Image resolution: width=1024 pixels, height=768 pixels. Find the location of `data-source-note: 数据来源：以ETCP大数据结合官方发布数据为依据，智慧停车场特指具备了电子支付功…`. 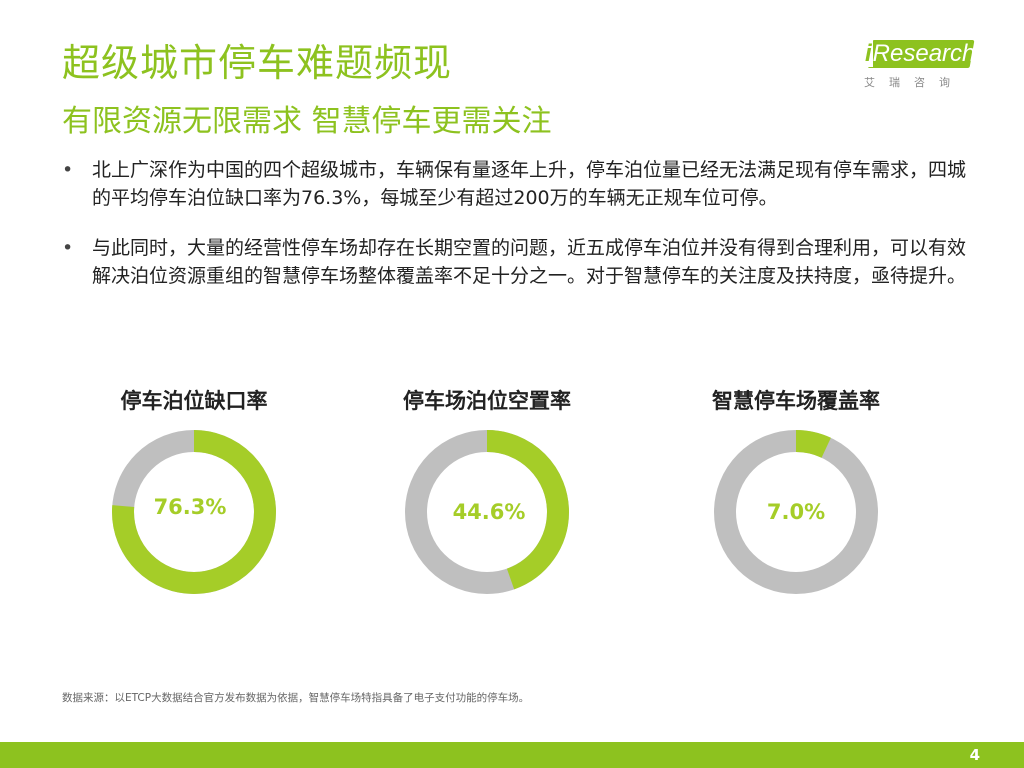

data-source-note: 数据来源：以ETCP大数据结合官方发布数据为依据，智慧停车场特指具备了电子支付功… is located at coordinates (296, 698).